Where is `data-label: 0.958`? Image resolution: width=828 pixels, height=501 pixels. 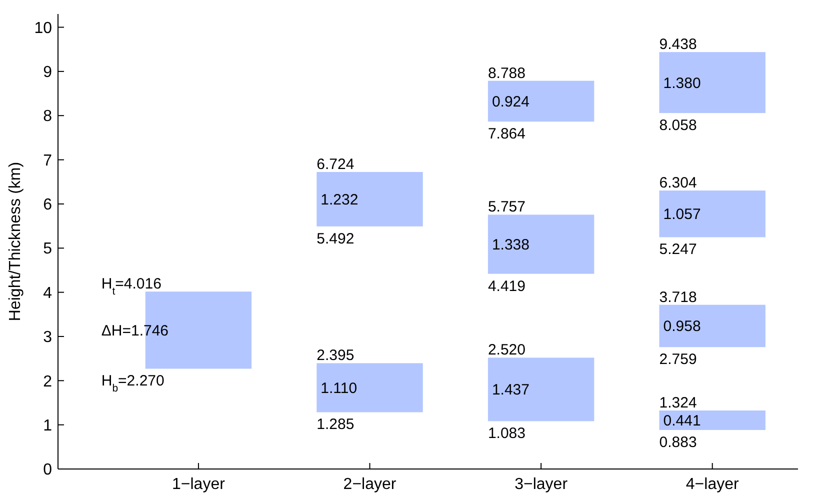
data-label: 0.958 is located at coordinates (682, 327).